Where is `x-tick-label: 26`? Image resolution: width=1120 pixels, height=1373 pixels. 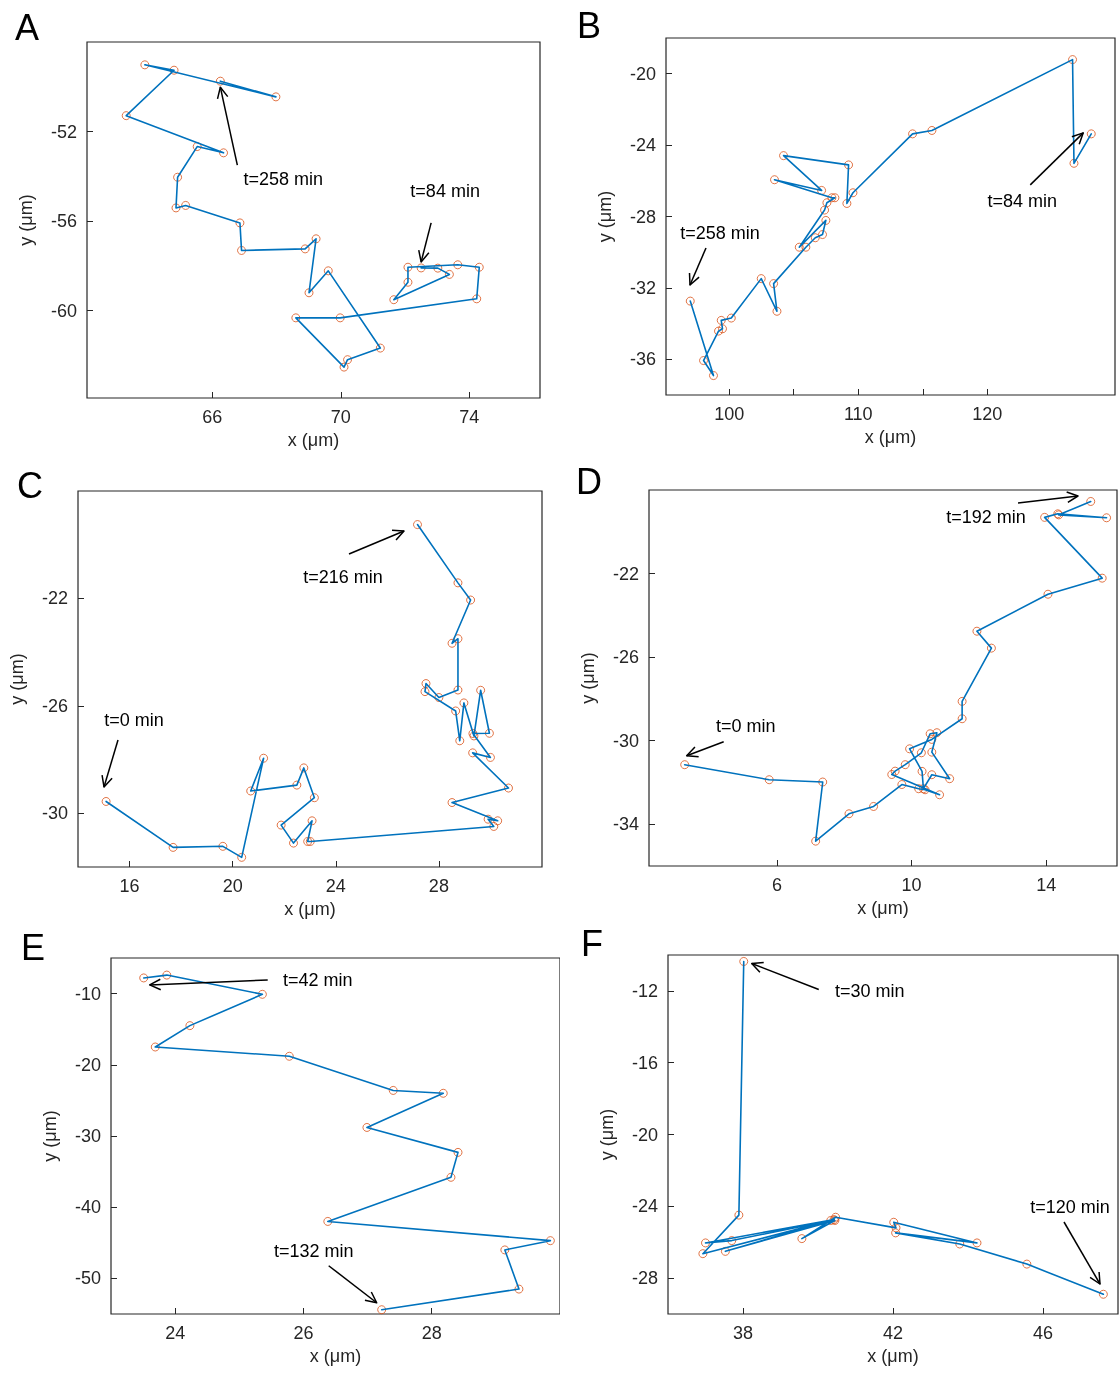
x-tick-label: 26 is located at coordinates (303, 1333).